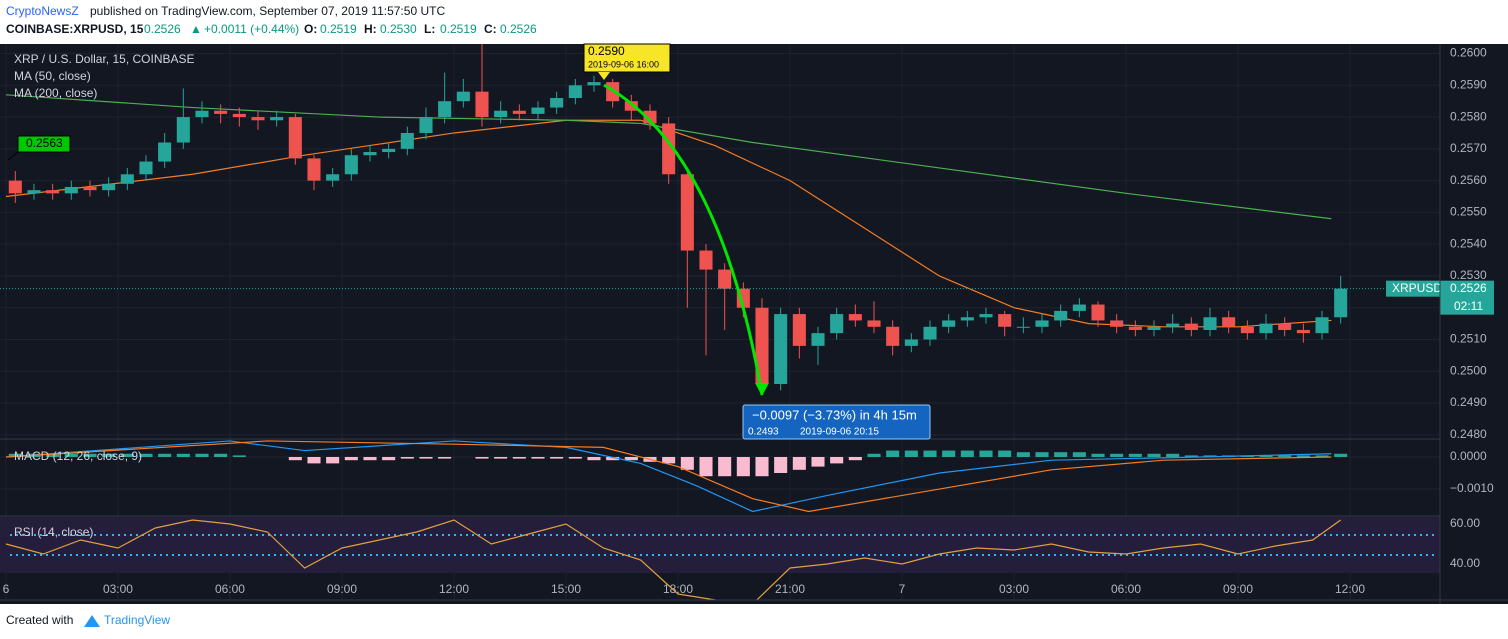 The width and height of the screenshot is (1508, 639). I want to click on y-tick-label: 0.2500, so click(1468, 370).